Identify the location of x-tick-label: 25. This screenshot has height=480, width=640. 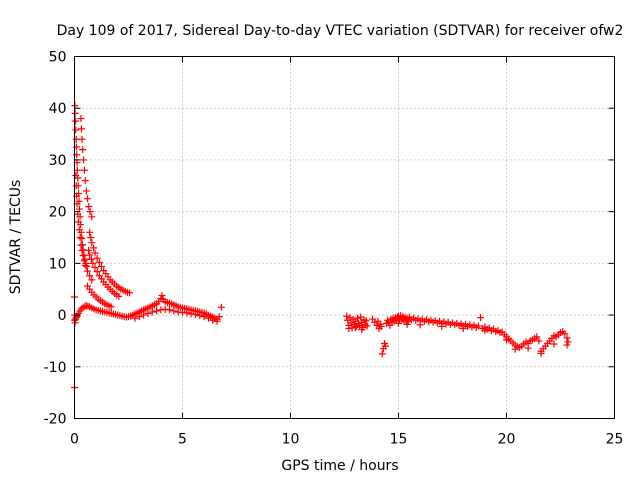
(615, 440).